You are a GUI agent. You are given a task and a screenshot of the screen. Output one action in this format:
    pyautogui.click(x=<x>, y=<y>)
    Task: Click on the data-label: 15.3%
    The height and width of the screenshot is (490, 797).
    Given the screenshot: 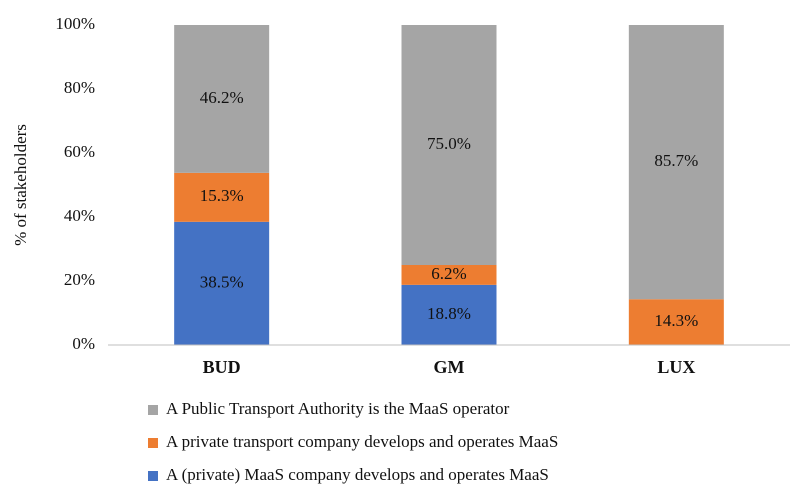 What is the action you would take?
    pyautogui.click(x=222, y=195)
    